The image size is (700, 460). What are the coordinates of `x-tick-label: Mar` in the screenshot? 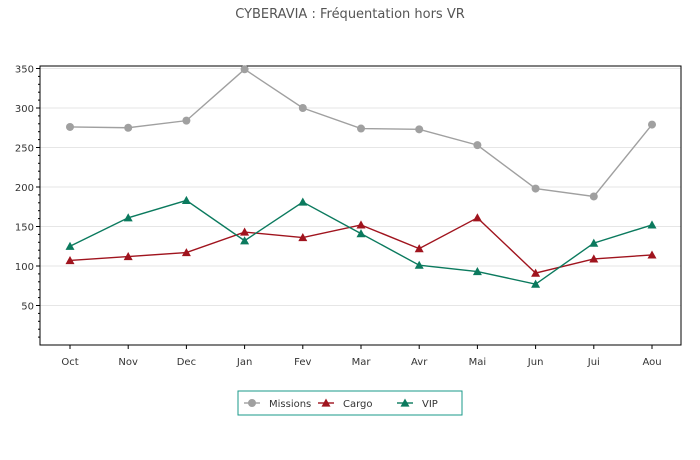 It's located at (362, 362).